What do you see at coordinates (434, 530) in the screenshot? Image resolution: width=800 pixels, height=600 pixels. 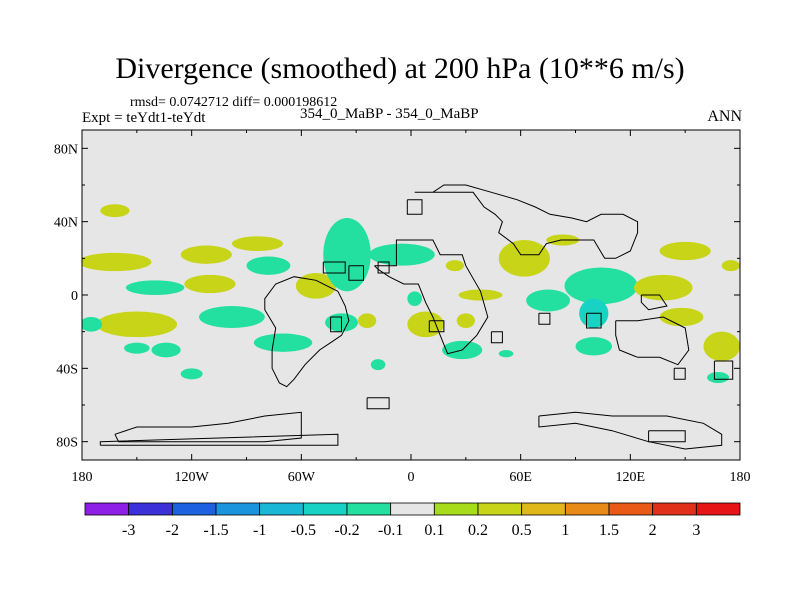 I see `colorbar-label-7: 0.1` at bounding box center [434, 530].